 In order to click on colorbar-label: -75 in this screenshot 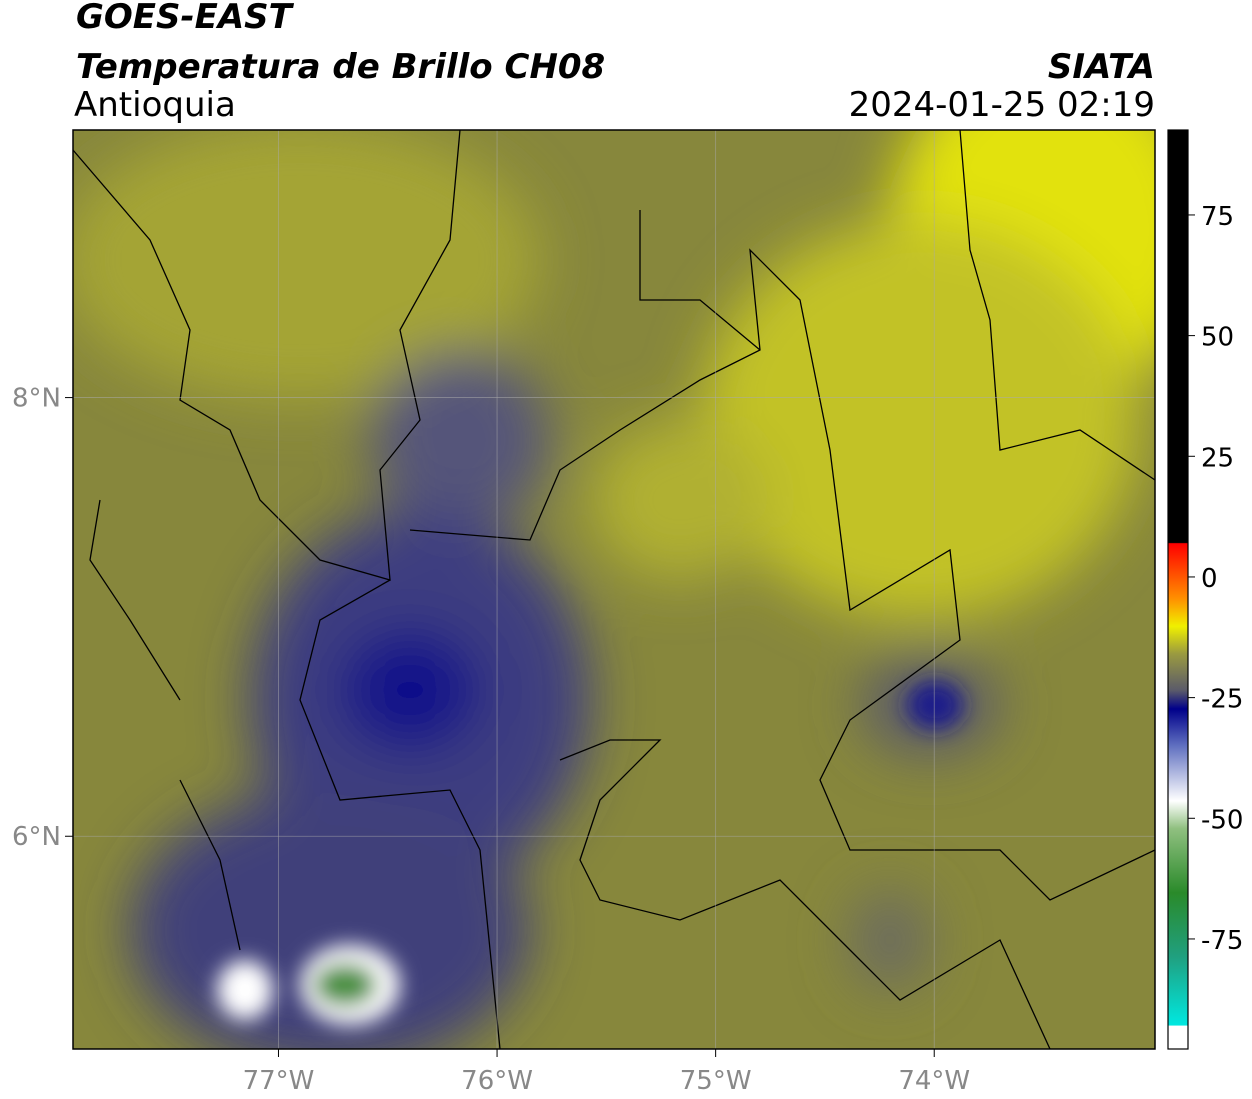, I will do `click(1222, 941)`.